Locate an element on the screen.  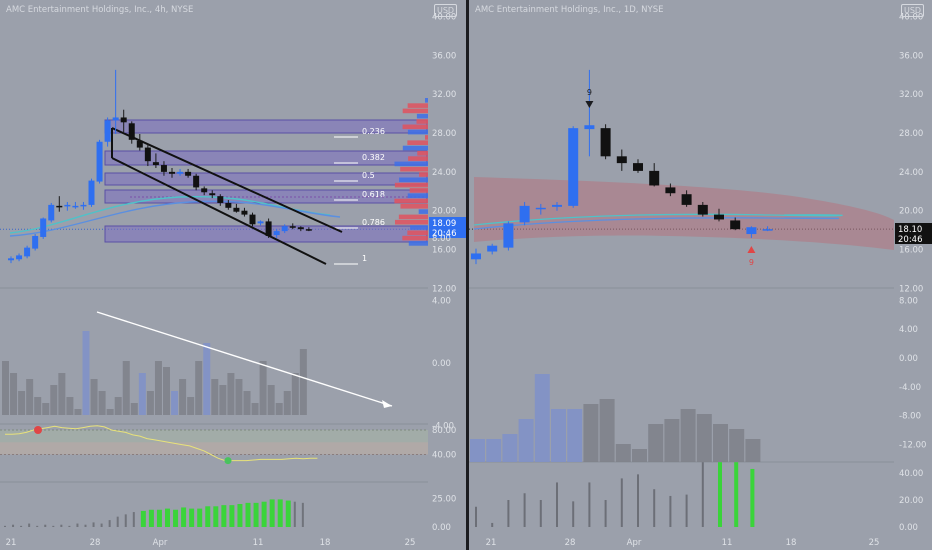
indicator-cloud is located at coordinates (684, 213).